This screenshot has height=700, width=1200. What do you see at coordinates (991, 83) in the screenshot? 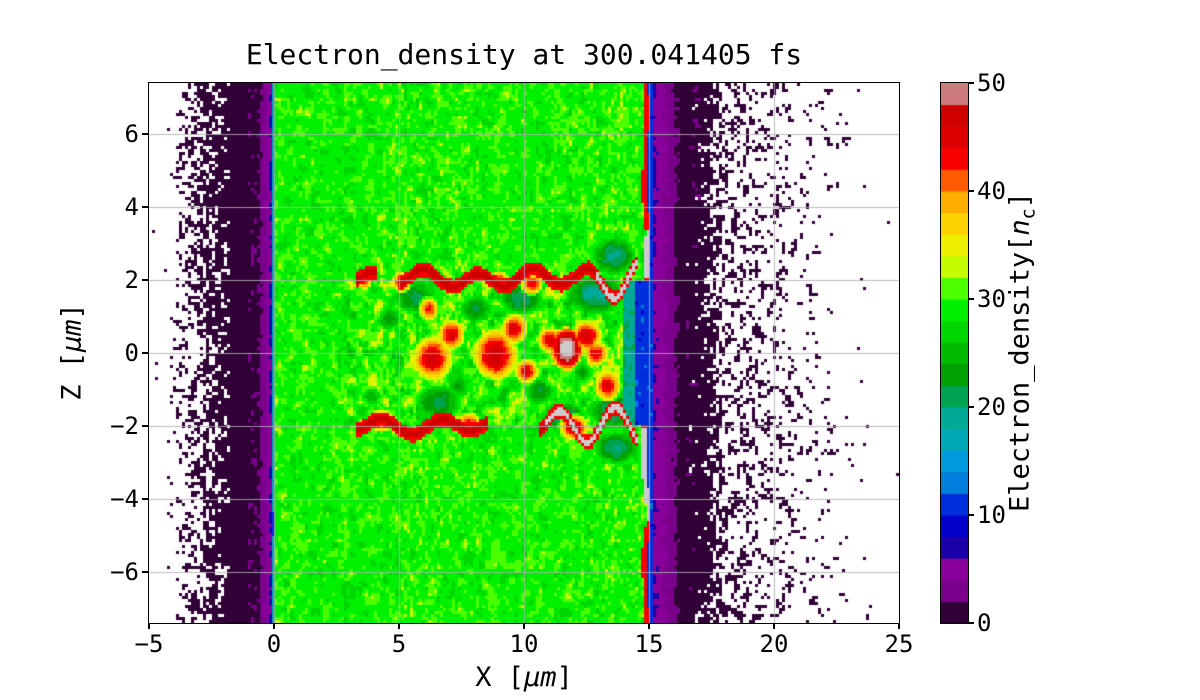
I see `colorbar-tick-label: 50` at bounding box center [991, 83].